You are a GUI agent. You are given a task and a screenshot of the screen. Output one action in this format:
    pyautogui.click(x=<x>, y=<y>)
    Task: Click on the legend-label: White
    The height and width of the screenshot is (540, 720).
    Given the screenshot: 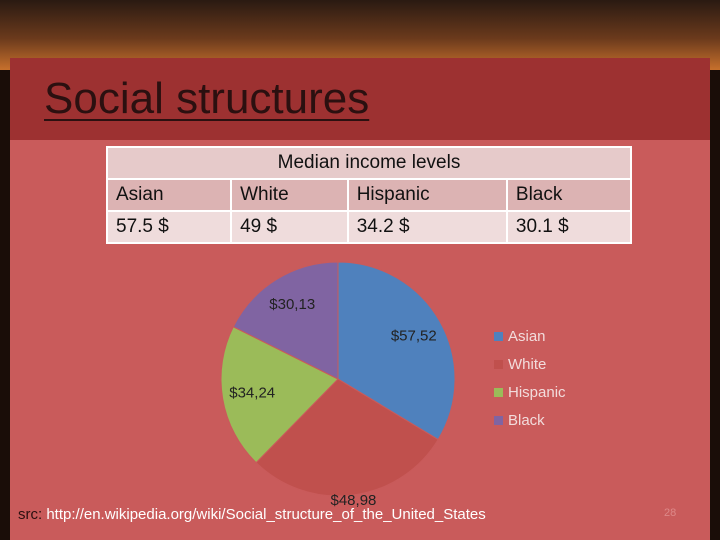 What is the action you would take?
    pyautogui.click(x=527, y=364)
    